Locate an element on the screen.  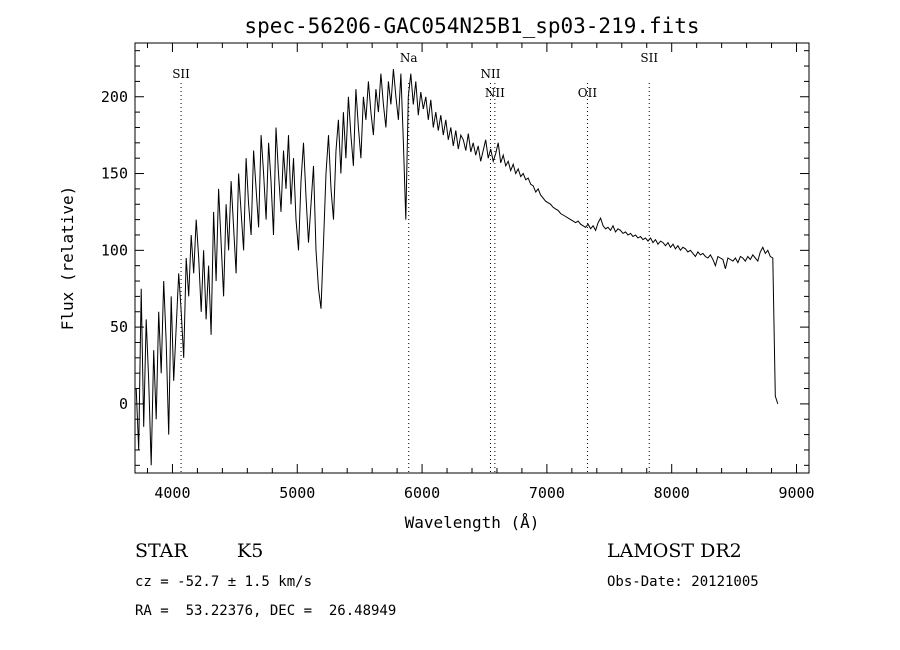
x-tick-label: 4000 is located at coordinates (172, 493).